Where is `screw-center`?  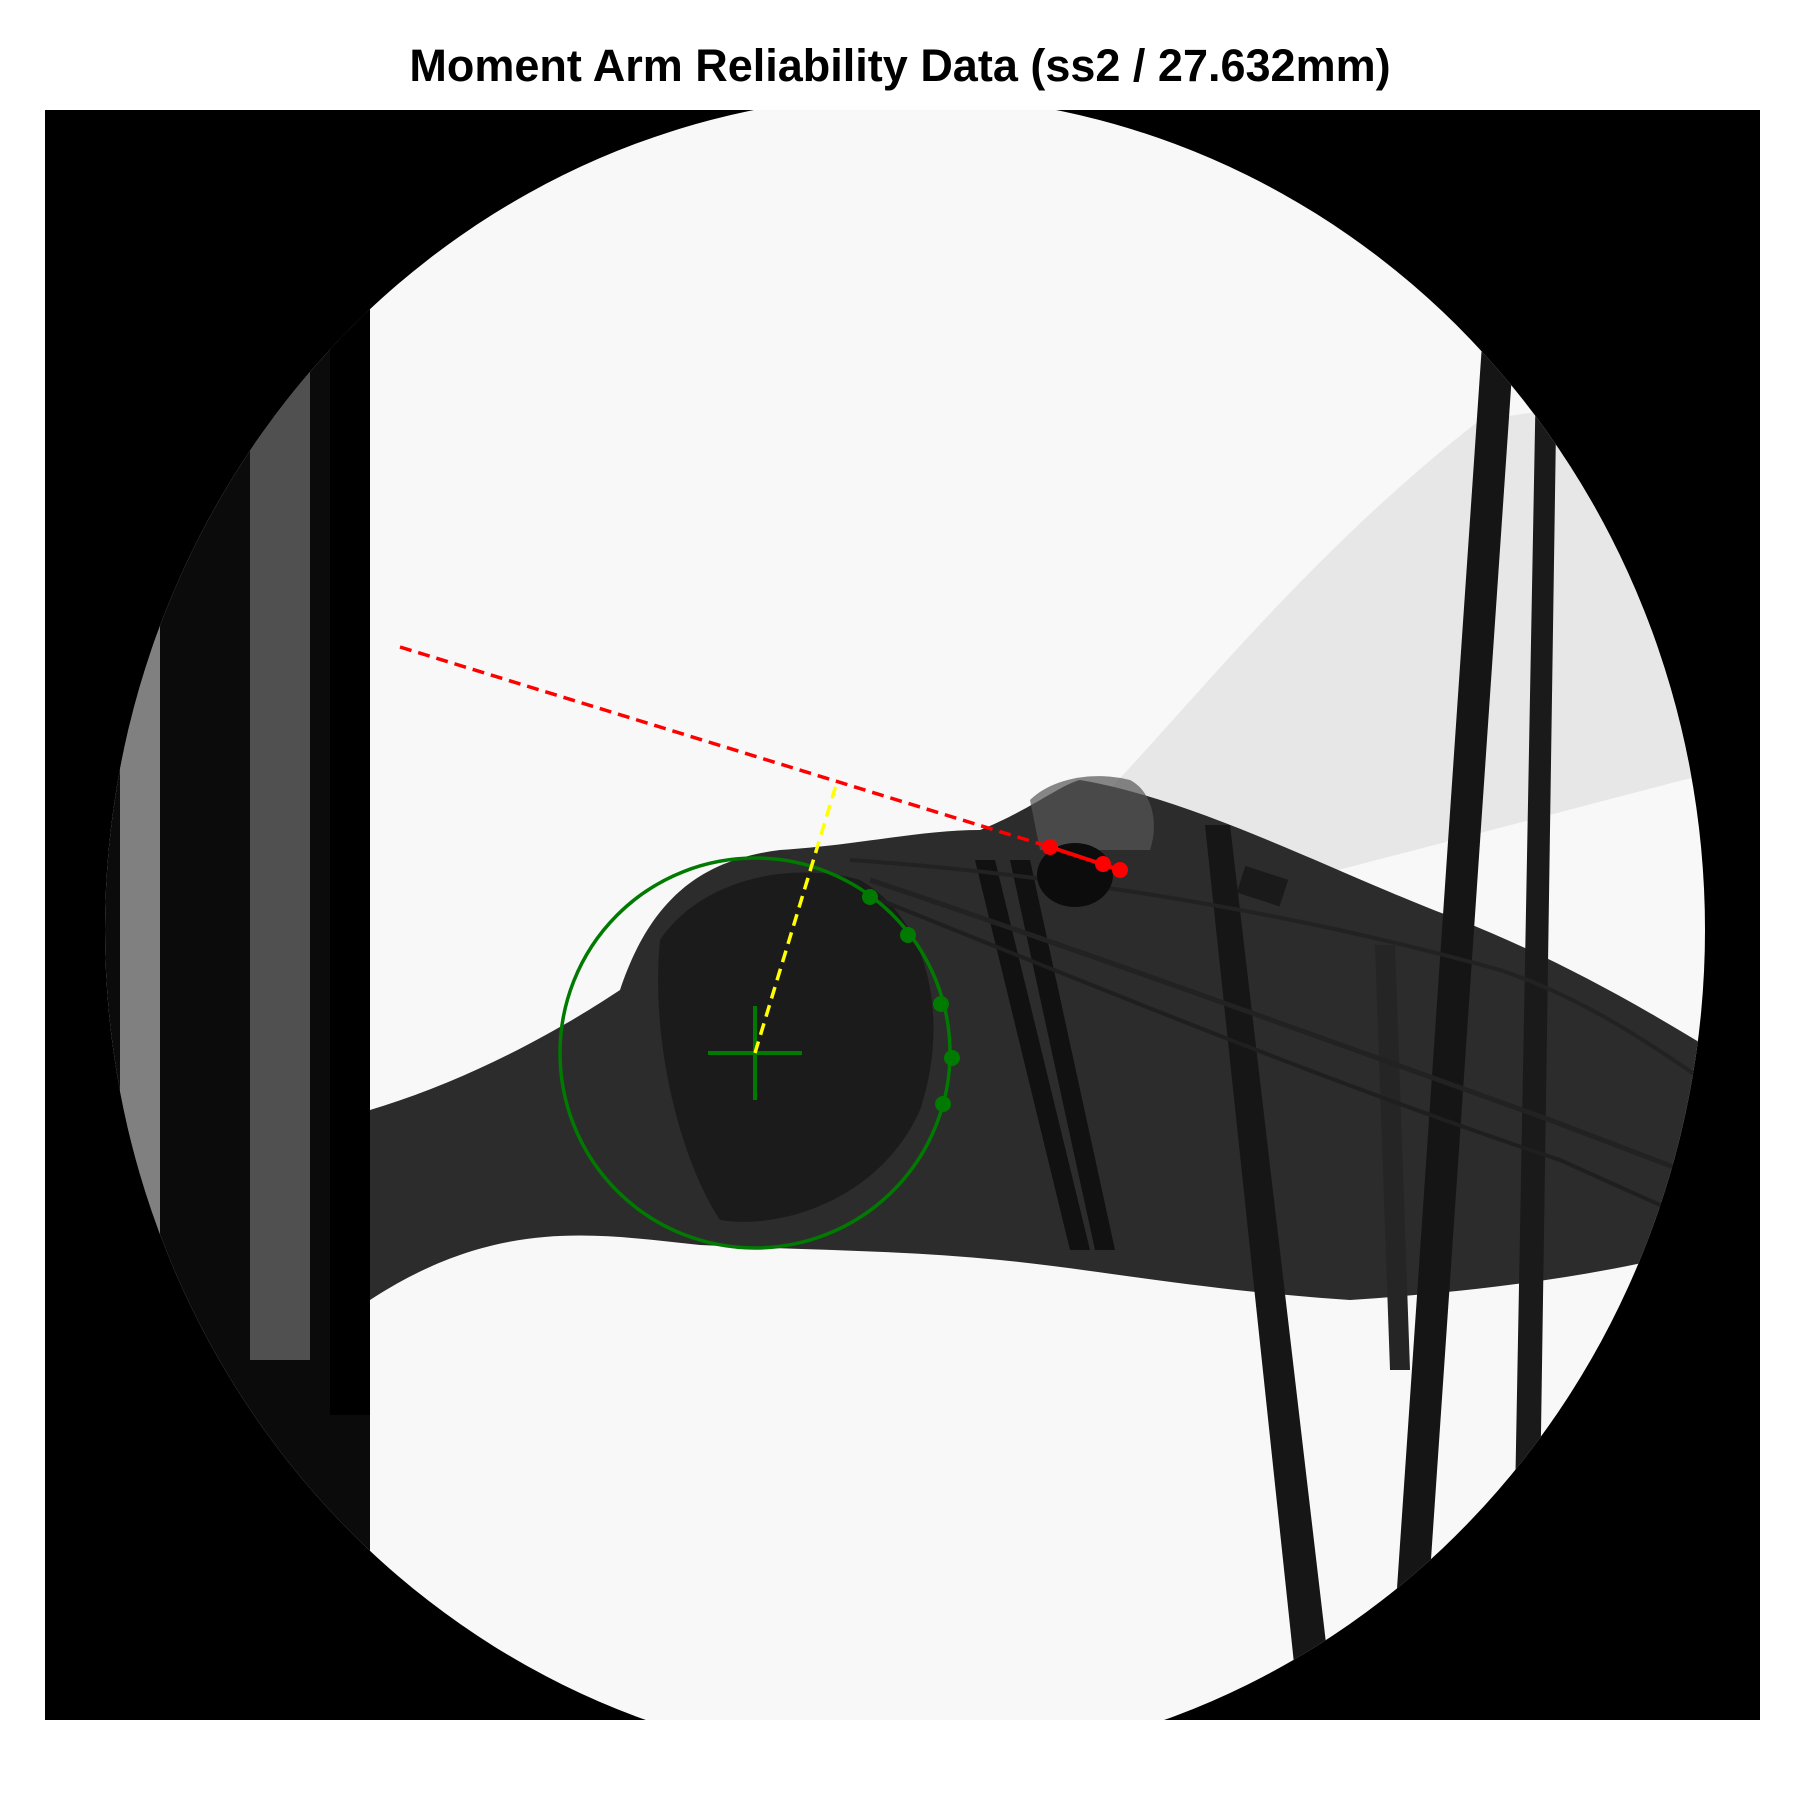 screw-center is located at coordinates (1270, 1272).